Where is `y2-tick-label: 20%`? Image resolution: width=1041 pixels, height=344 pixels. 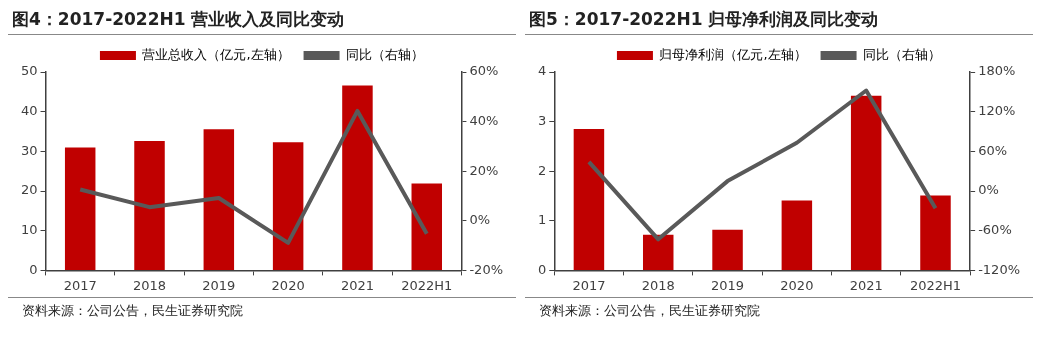
y2-tick-label: 20% is located at coordinates (484, 170).